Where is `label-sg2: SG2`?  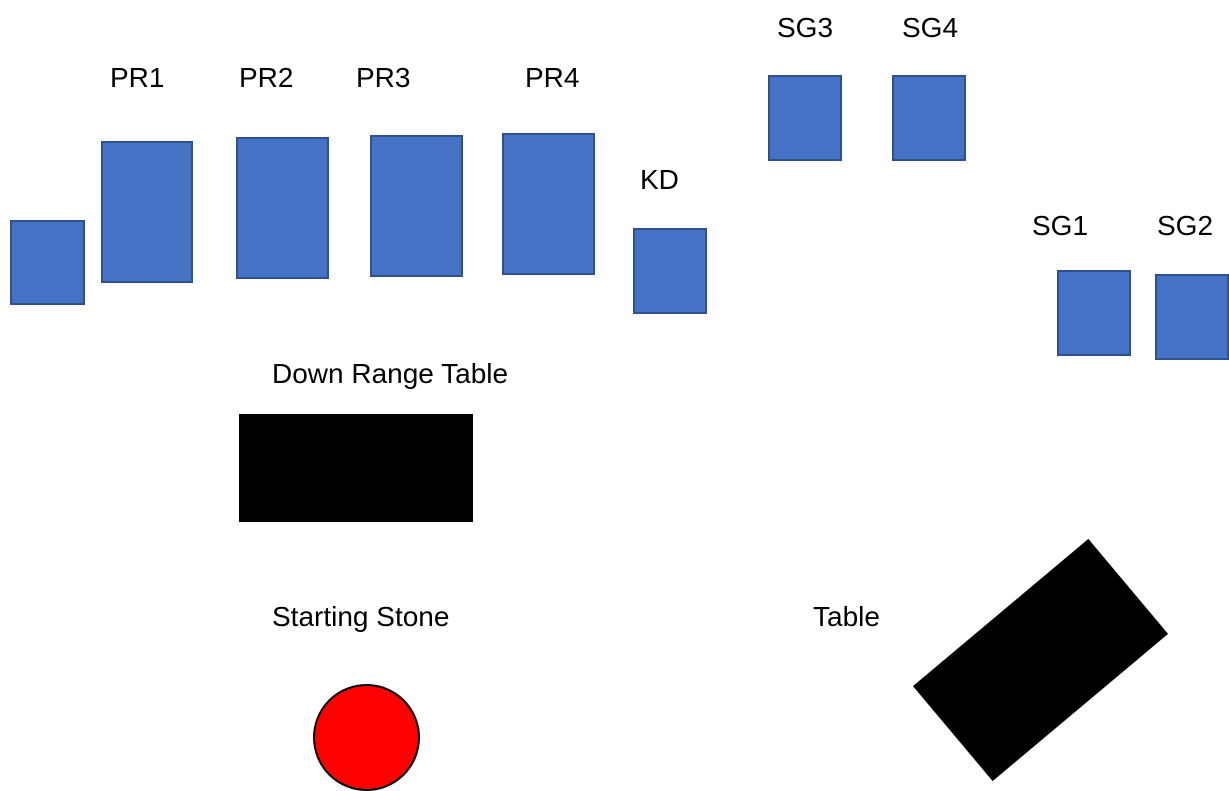
label-sg2: SG2 is located at coordinates (1185, 225).